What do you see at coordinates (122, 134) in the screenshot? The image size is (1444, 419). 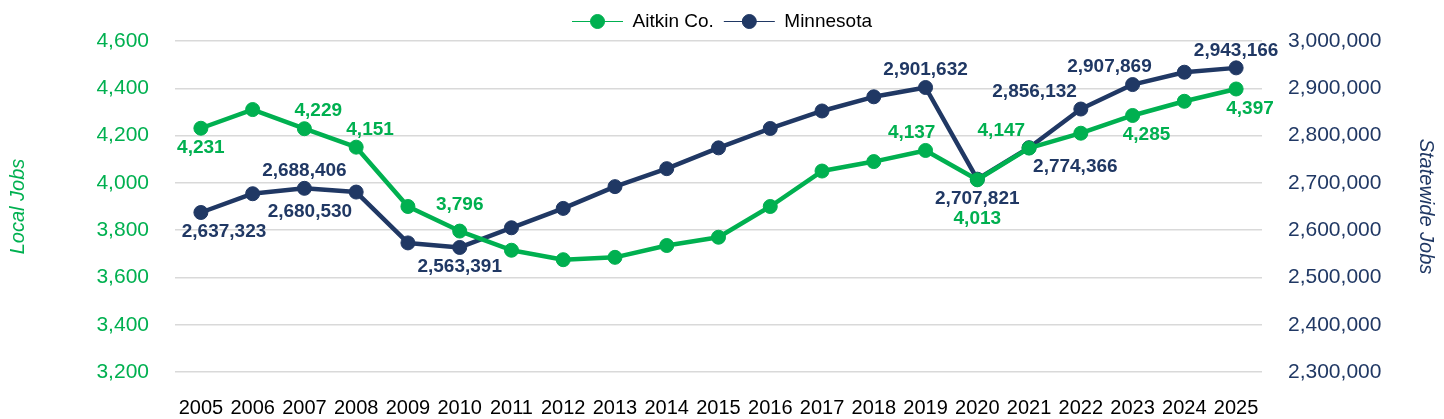 I see `y-tick-label: 4,200` at bounding box center [122, 134].